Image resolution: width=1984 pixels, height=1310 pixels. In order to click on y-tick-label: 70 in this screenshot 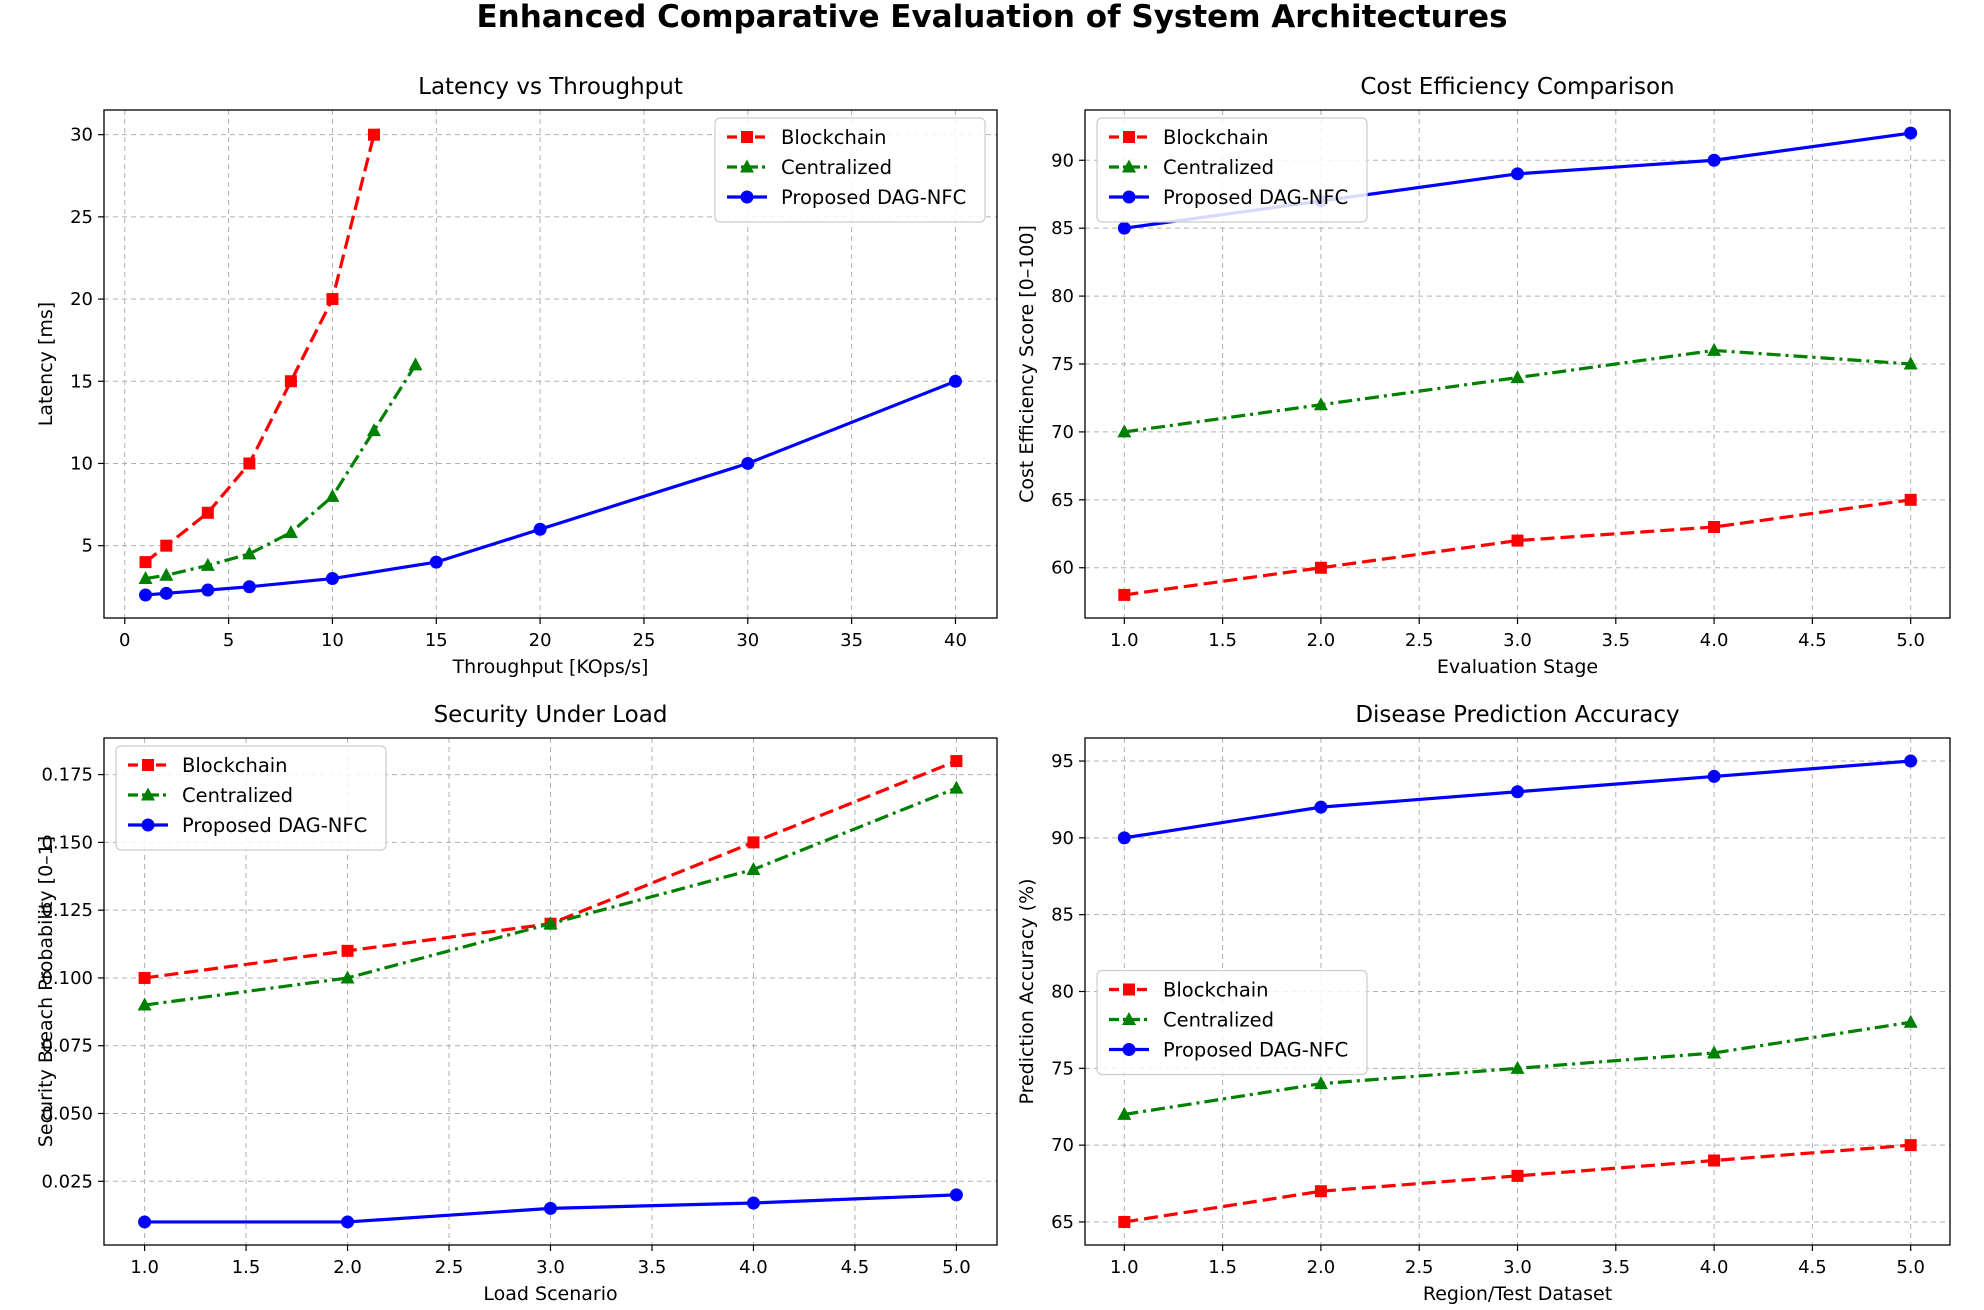, I will do `click(1062, 1145)`.